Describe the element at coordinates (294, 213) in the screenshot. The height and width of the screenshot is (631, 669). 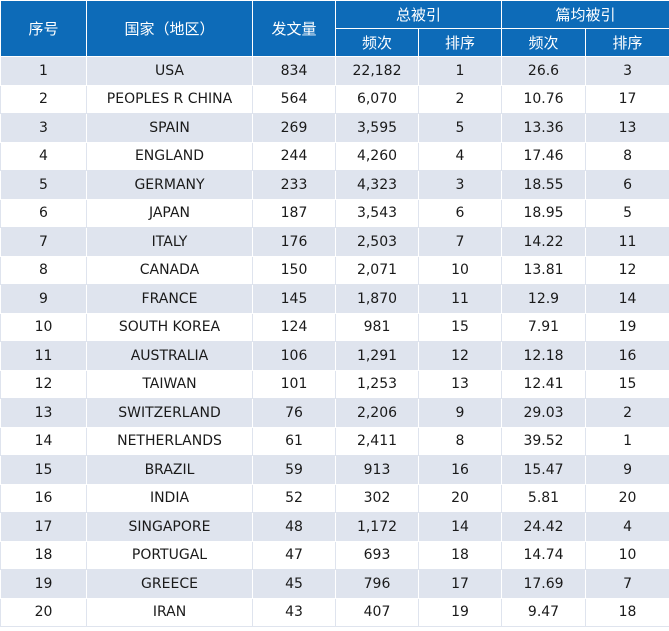
I see `cell-papers: 187` at that location.